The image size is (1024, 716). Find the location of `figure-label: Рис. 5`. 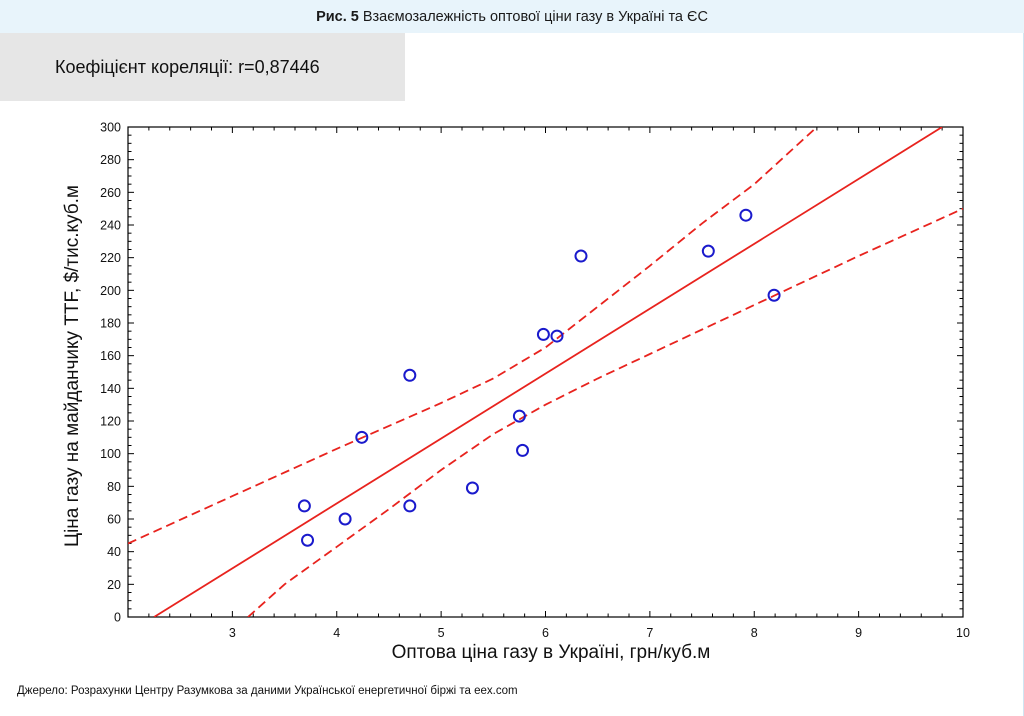

figure-label: Рис. 5 is located at coordinates (337, 16).